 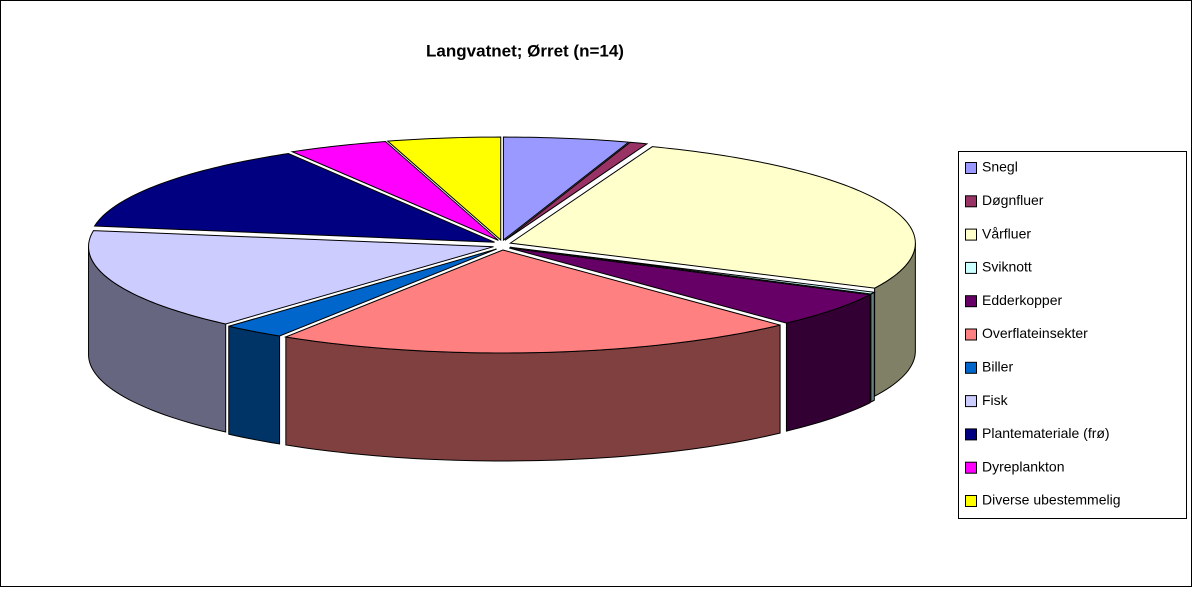 I want to click on chart-title: Langvatnet; Ørret (n=14), so click(x=525, y=50).